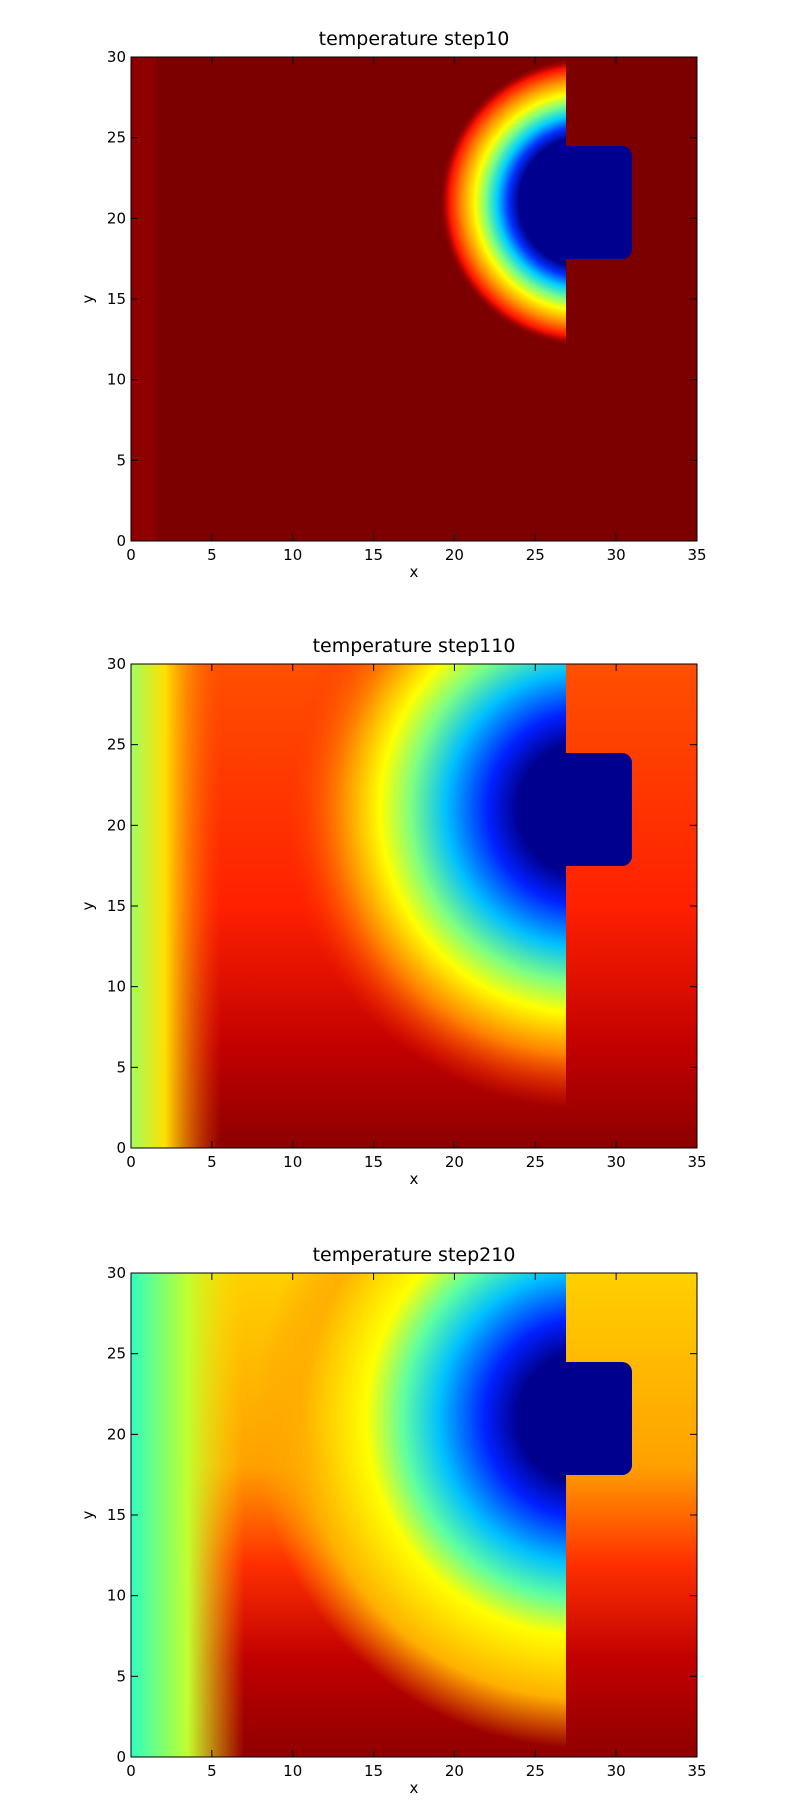  Describe the element at coordinates (414, 39) in the screenshot. I see `chart-title: temperature step10` at that location.